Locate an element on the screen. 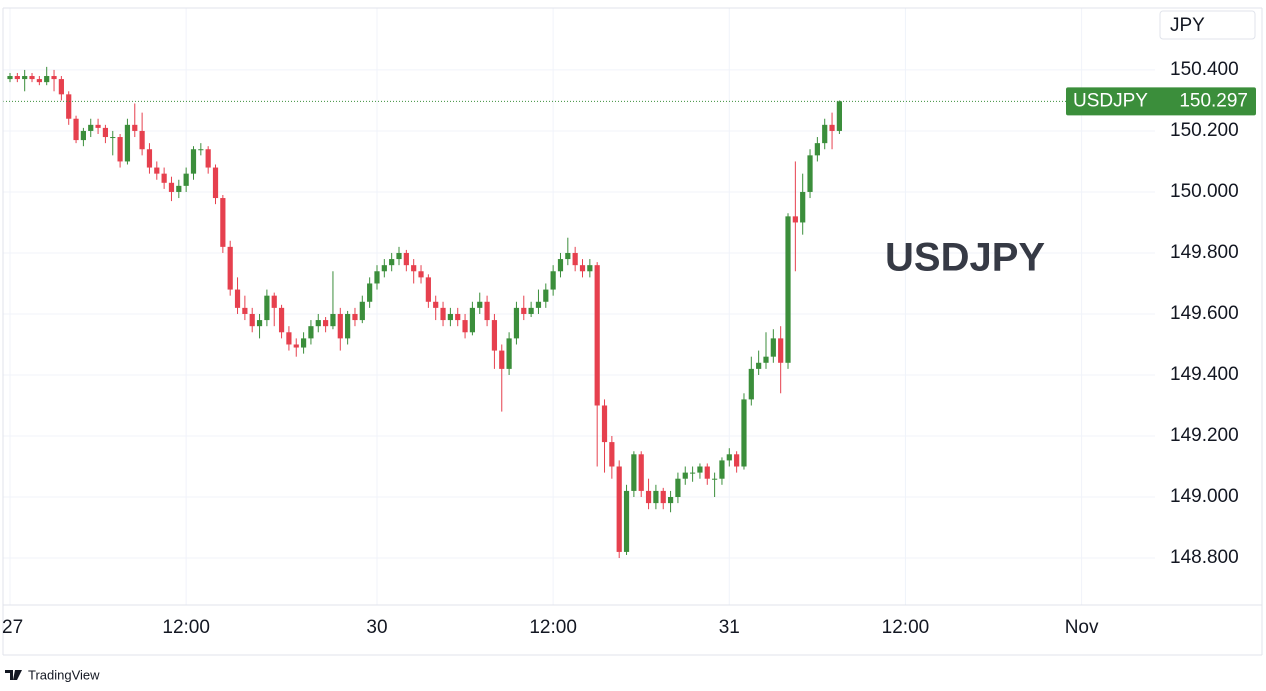 This screenshot has width=1266, height=691. y-tick-label: 150.200 is located at coordinates (1204, 130).